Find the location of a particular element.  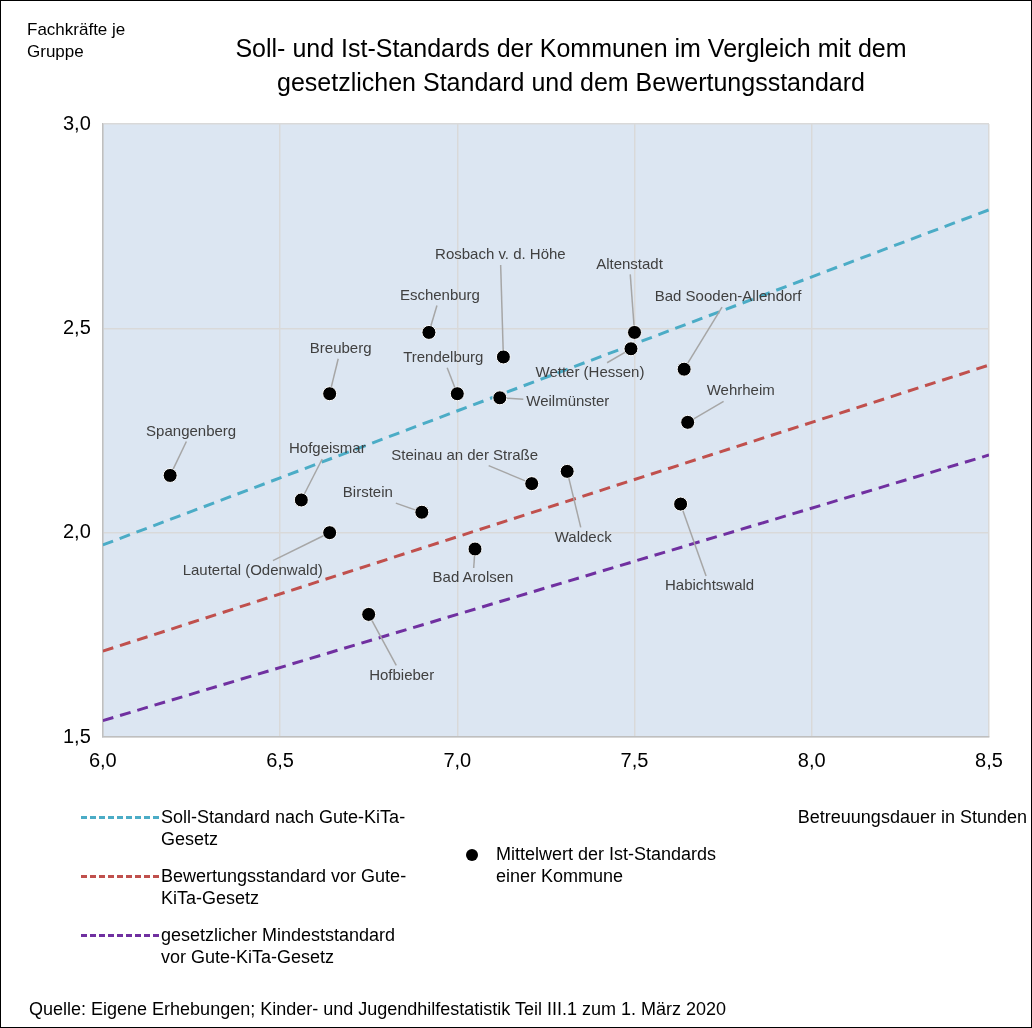

annotation: Wetter (Hessen) is located at coordinates (590, 371).